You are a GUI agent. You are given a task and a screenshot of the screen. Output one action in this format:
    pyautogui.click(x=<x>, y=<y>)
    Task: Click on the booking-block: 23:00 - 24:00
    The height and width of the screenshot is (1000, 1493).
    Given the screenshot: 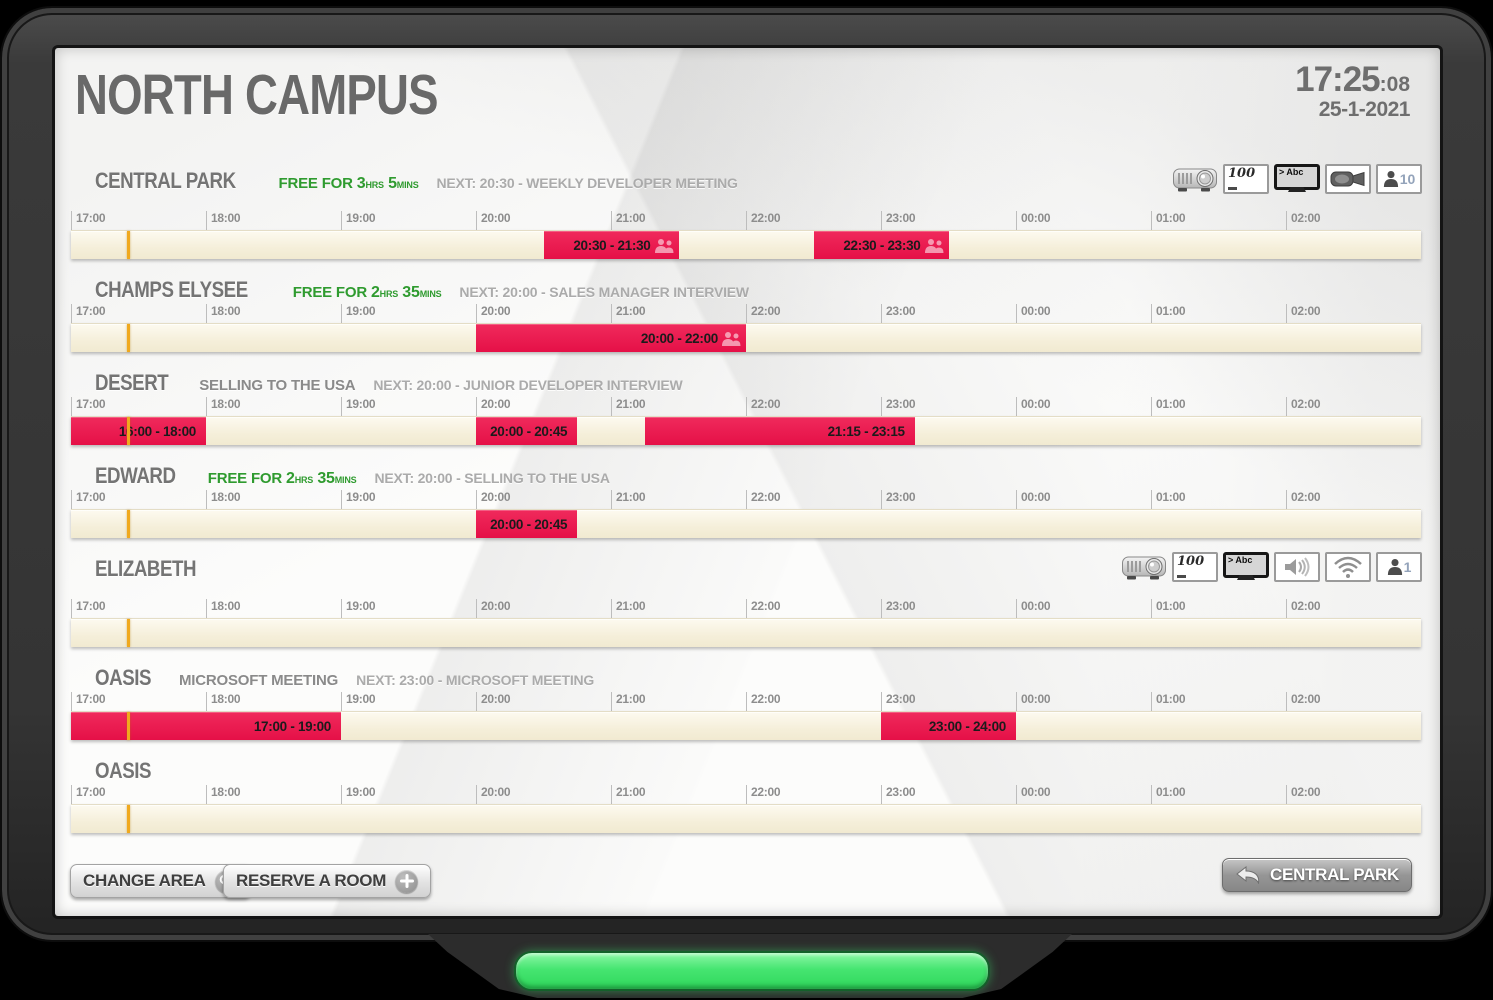 What is the action you would take?
    pyautogui.click(x=948, y=726)
    